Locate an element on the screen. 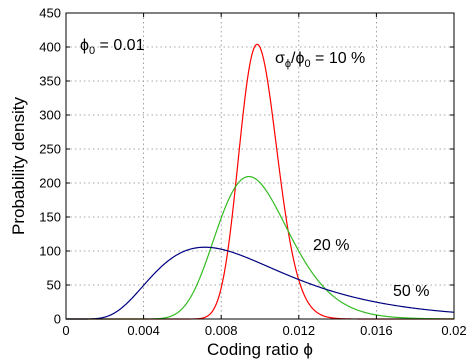 The width and height of the screenshot is (474, 364). y-tick-label: 350 is located at coordinates (50, 81).